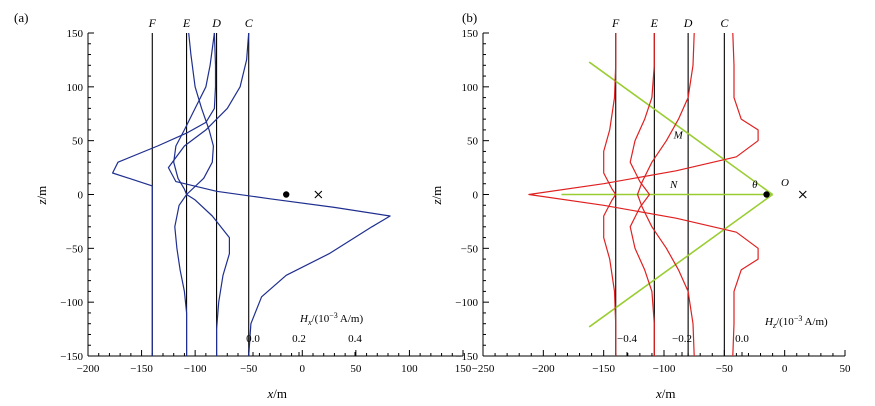 The image size is (875, 406). I want to click on scale-label-sub: x, so click(309, 322).